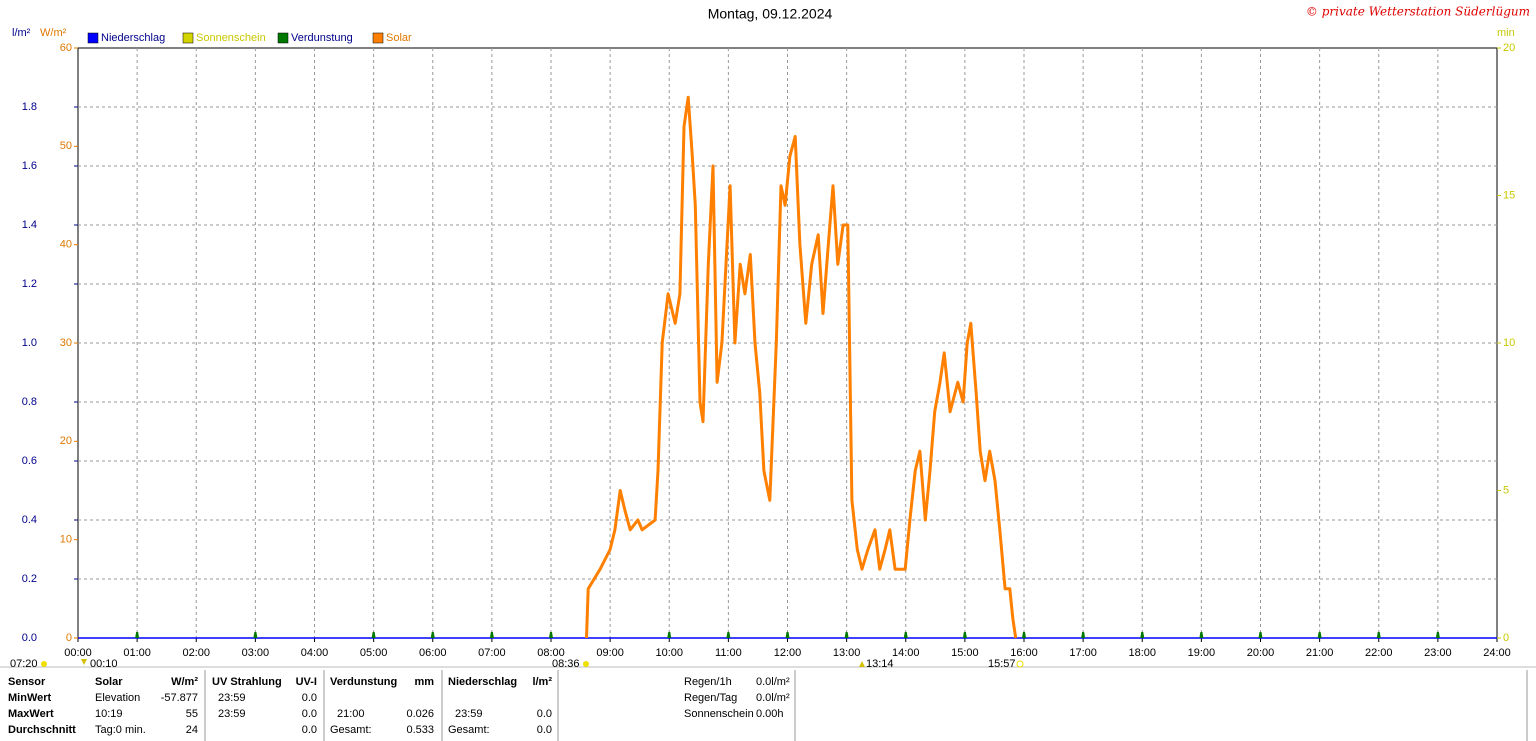 The image size is (1536, 741). I want to click on y-tick-label: 0.0, so click(29, 638).